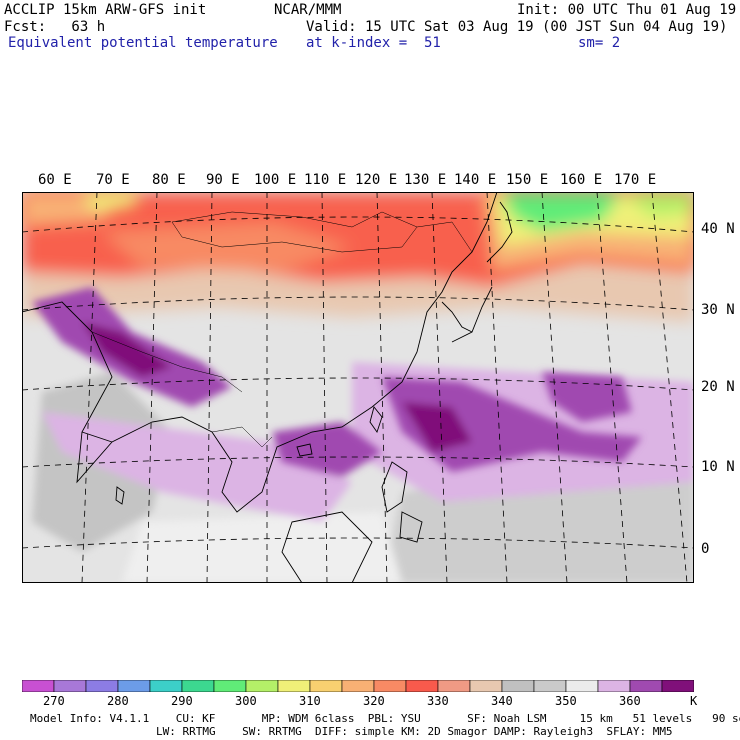 The image size is (740, 740). I want to click on parallel-30n, so click(358, 303).